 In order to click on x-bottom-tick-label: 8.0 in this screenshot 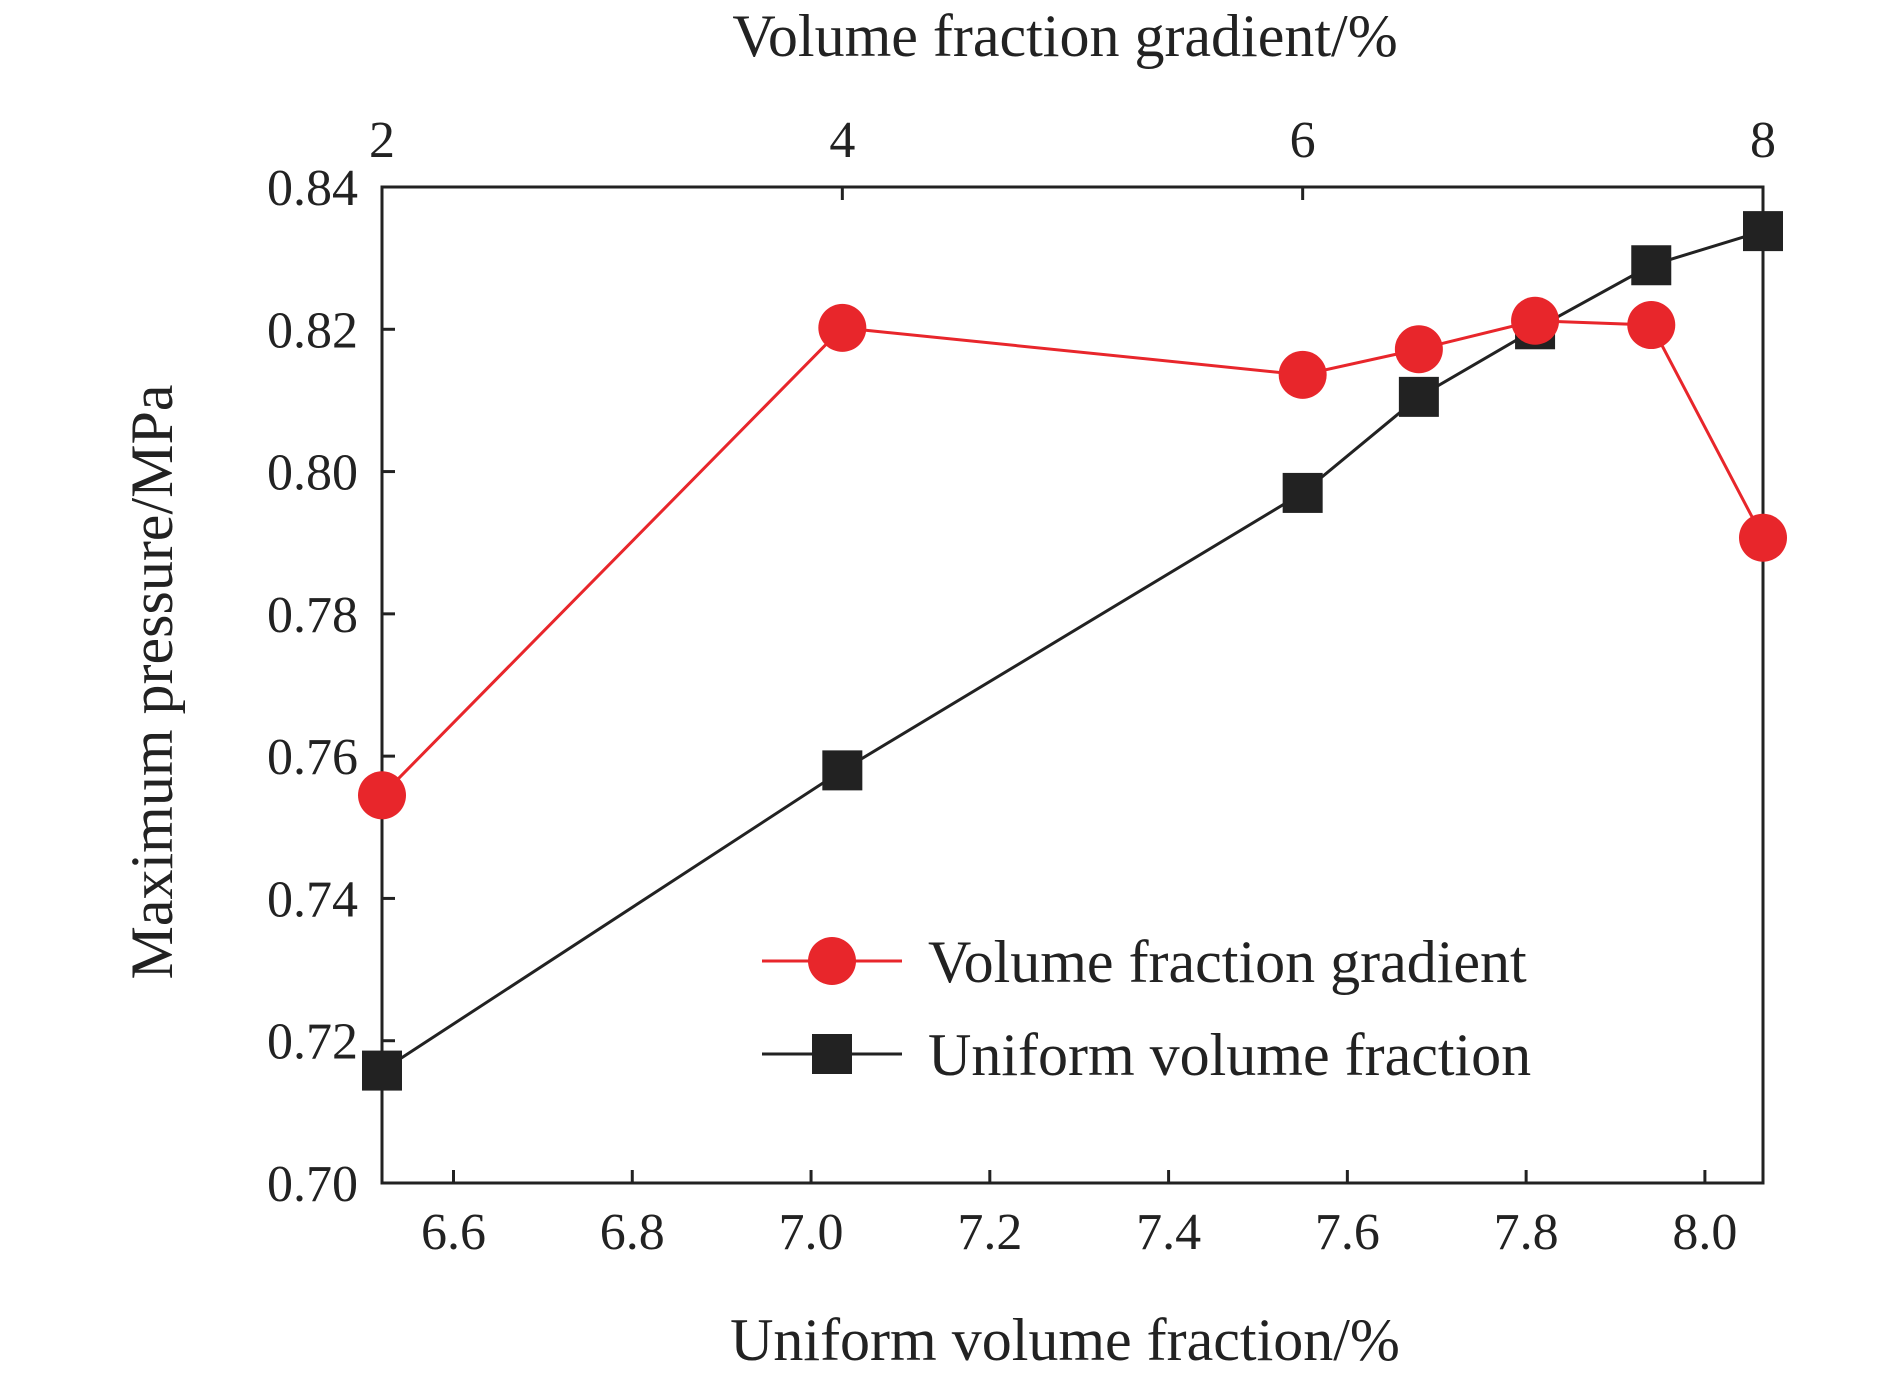, I will do `click(1704, 1232)`.